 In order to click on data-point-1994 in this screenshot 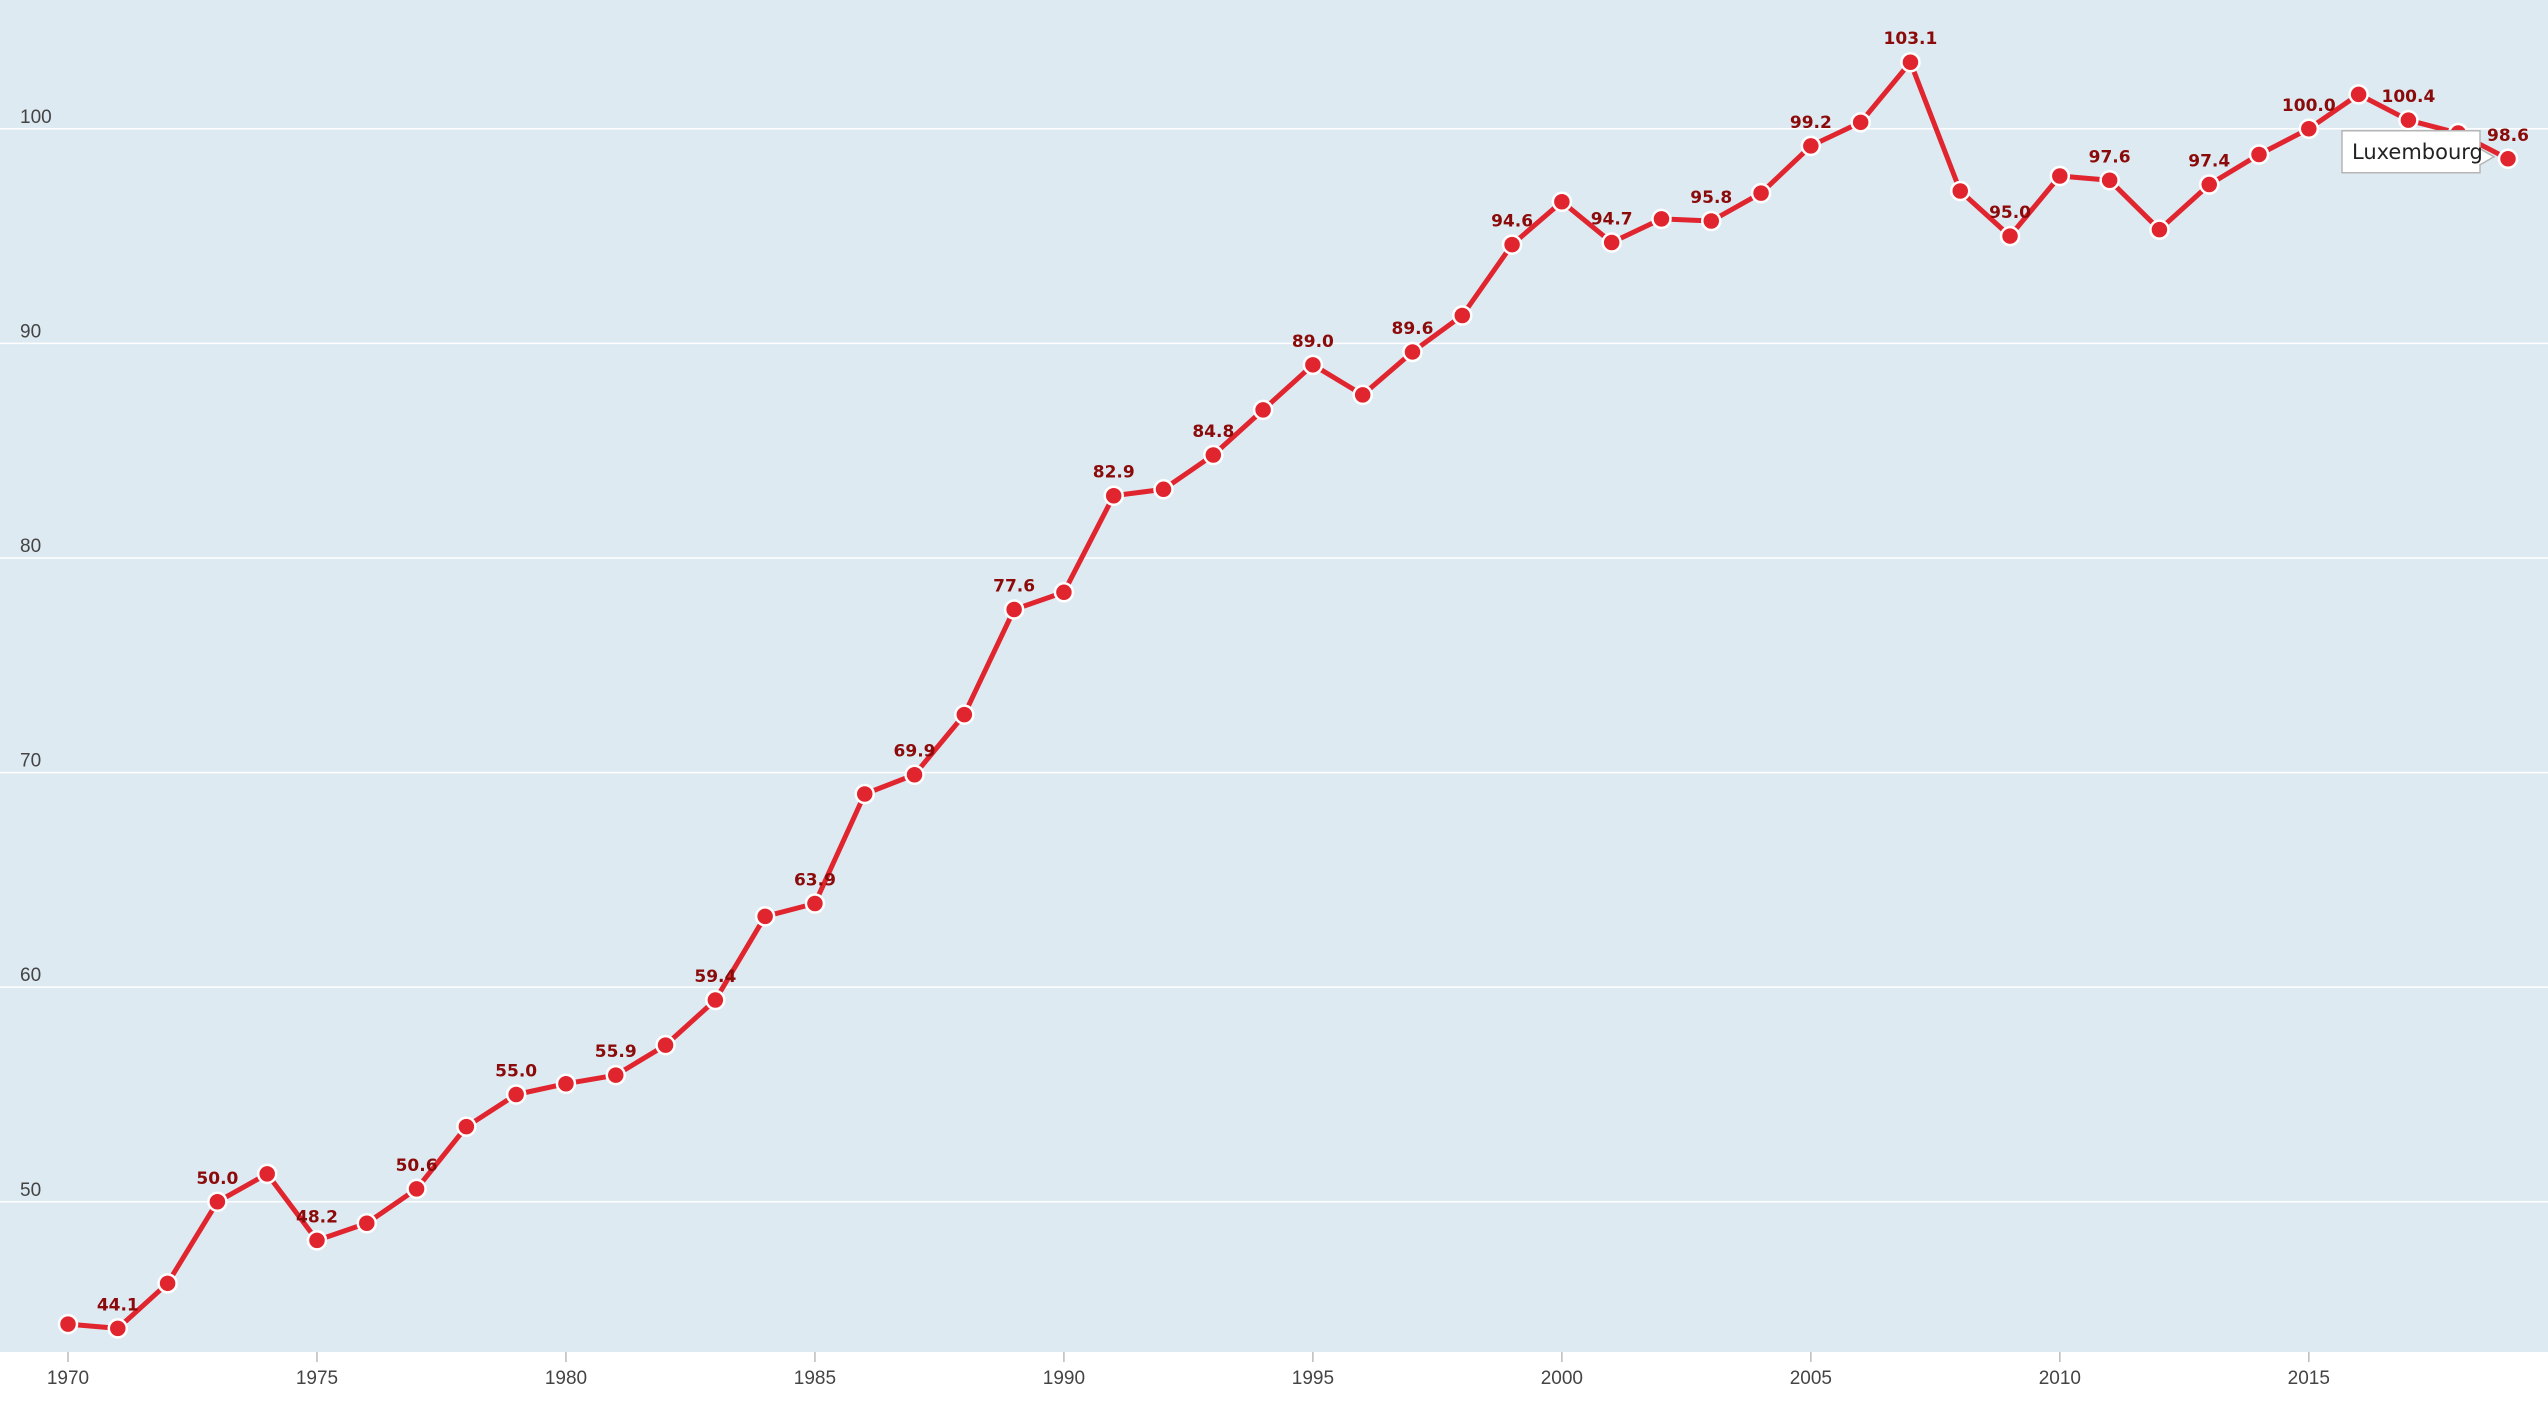, I will do `click(1263, 410)`.